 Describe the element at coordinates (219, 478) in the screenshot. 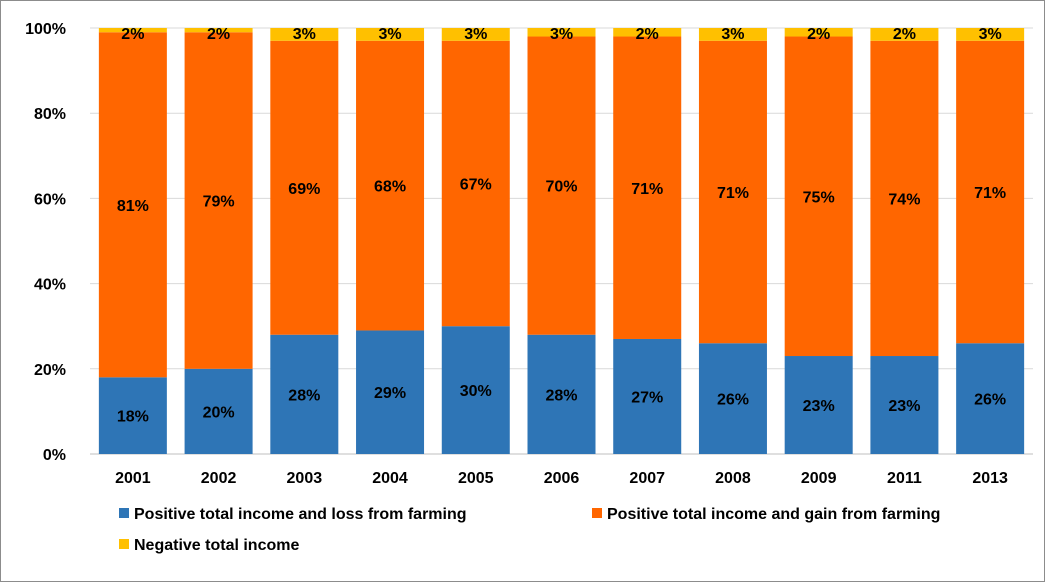

I see `x-tick-label: 2002` at that location.